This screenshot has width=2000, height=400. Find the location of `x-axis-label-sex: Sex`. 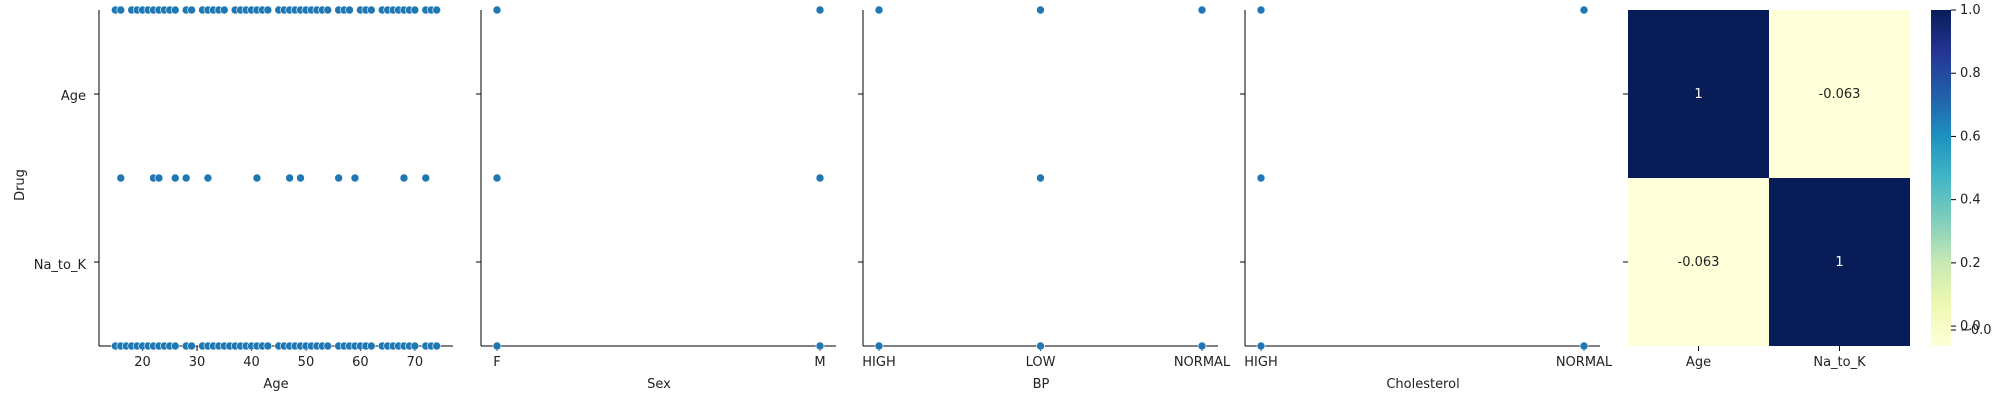

x-axis-label-sex: Sex is located at coordinates (659, 384).